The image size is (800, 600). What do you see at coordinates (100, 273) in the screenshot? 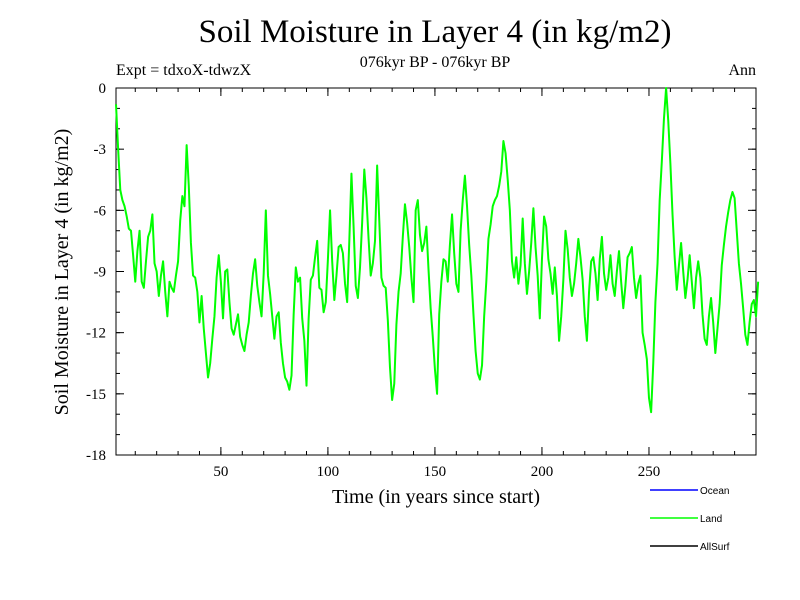
I see `y-tick-label: -9` at bounding box center [100, 273].